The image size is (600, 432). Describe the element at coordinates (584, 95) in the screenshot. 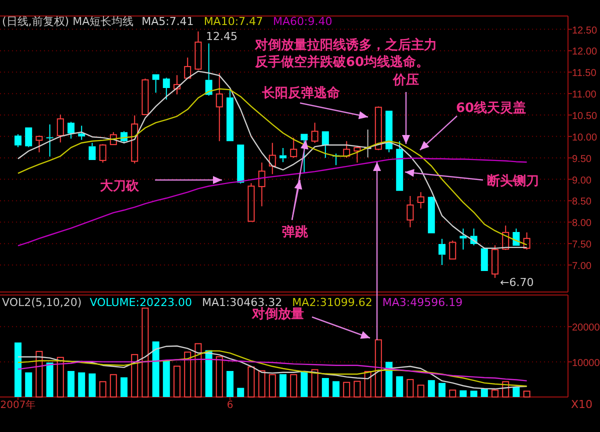

I see `y-tick-label: 11.00` at that location.